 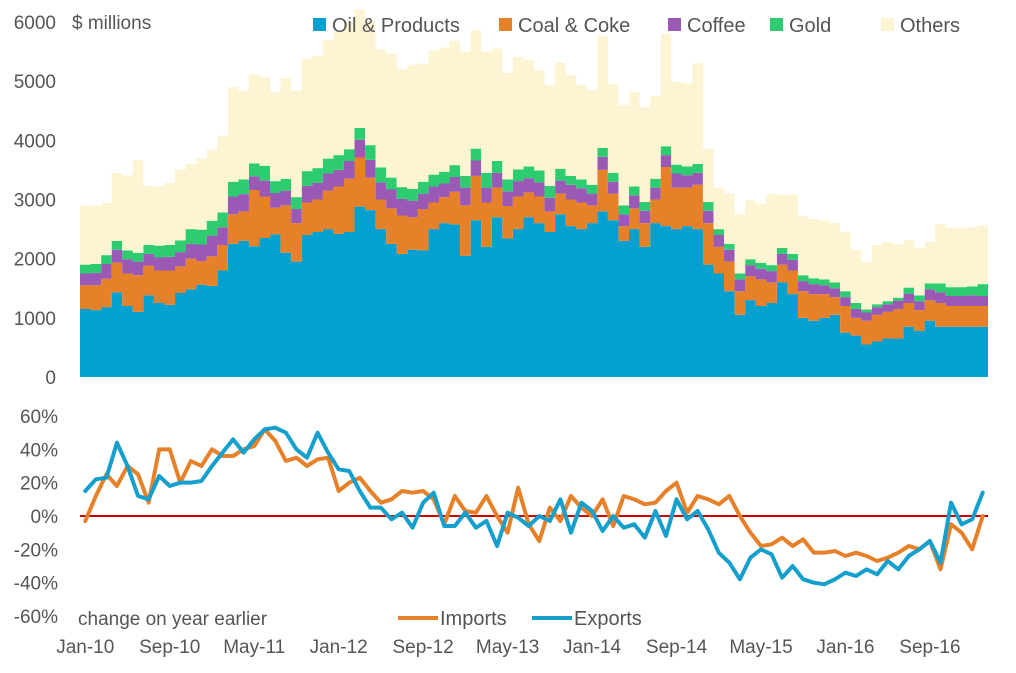 I want to click on annotation: change on year earlier, so click(x=173, y=619).